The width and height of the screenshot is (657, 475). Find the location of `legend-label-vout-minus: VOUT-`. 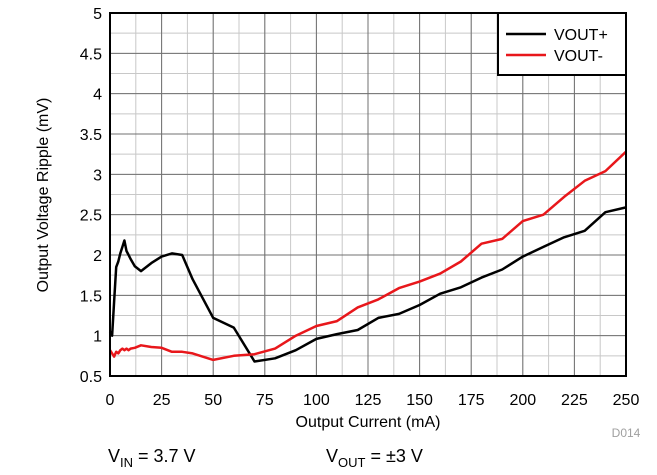

legend-label-vout-minus: VOUT- is located at coordinates (578, 56).